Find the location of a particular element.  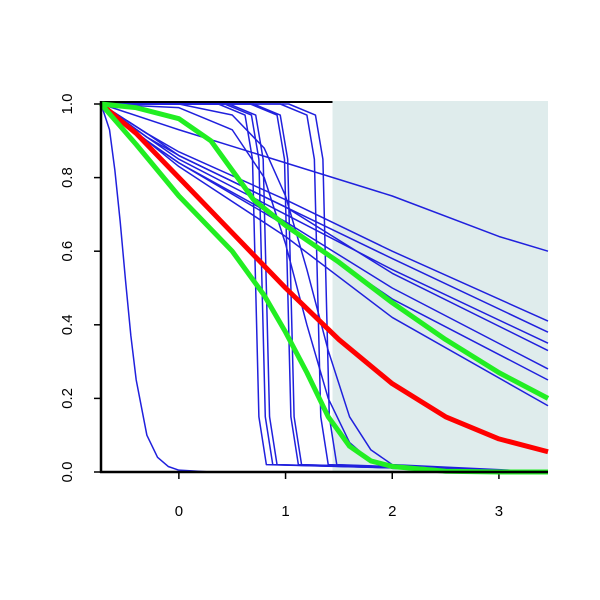

x-tick-label: 3 is located at coordinates (499, 511).